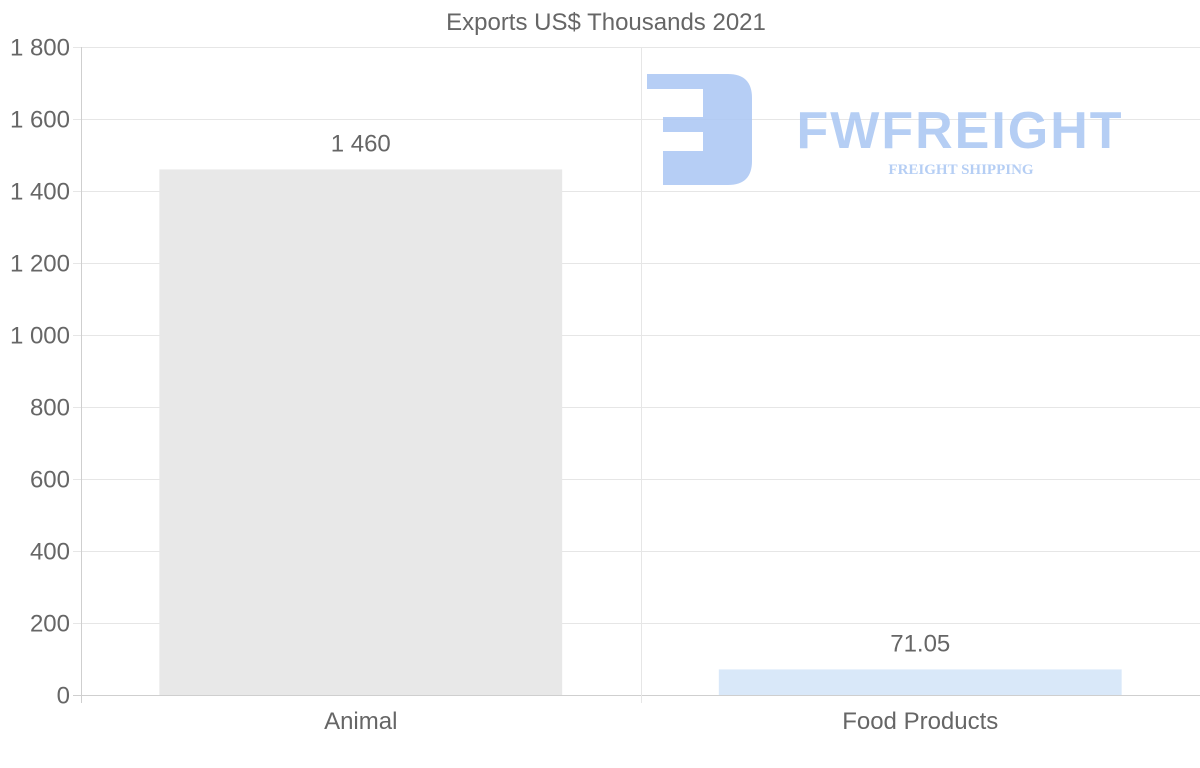  I want to click on y-axis: 0 200 400 600 800 1 000 1 200 1 400 1 600 1 800, so click(40, 372).